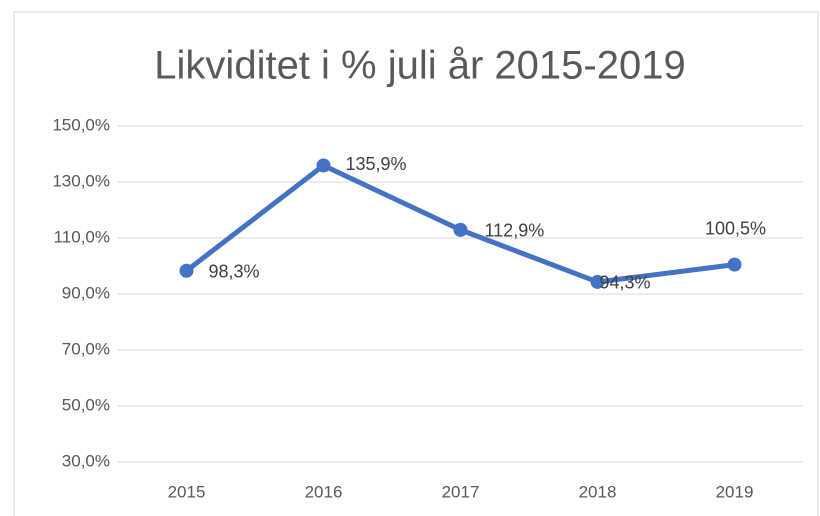  I want to click on value-label: 100,5%, so click(735, 228).